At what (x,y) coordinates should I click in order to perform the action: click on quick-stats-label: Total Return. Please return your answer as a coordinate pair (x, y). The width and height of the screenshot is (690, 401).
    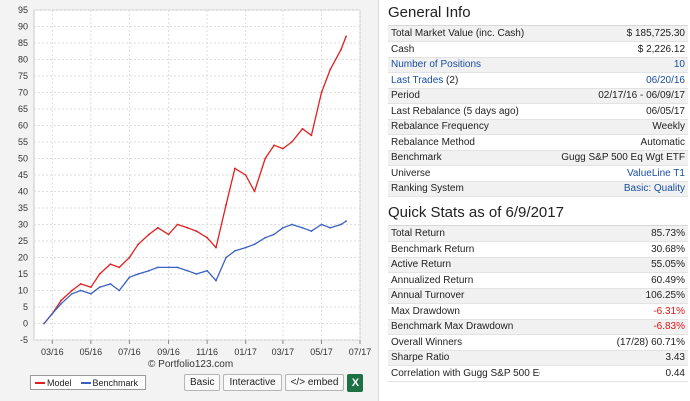
    Looking at the image, I should click on (464, 234).